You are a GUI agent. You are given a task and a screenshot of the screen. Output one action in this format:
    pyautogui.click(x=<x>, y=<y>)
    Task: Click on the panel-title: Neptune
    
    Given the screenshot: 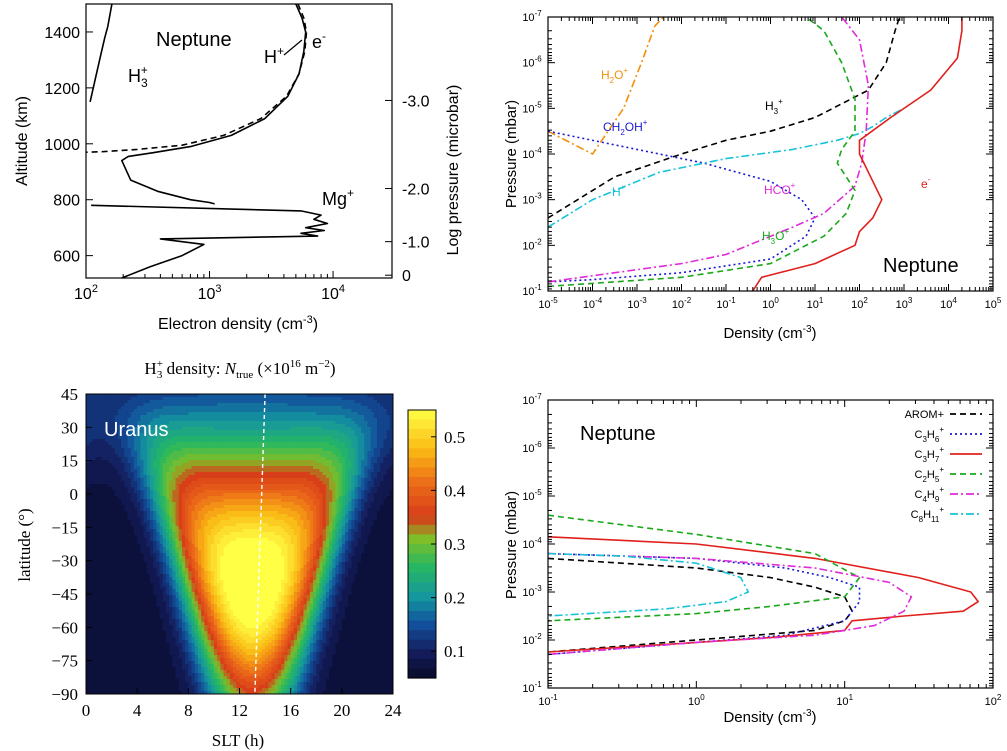 What is the action you would take?
    pyautogui.click(x=194, y=40)
    